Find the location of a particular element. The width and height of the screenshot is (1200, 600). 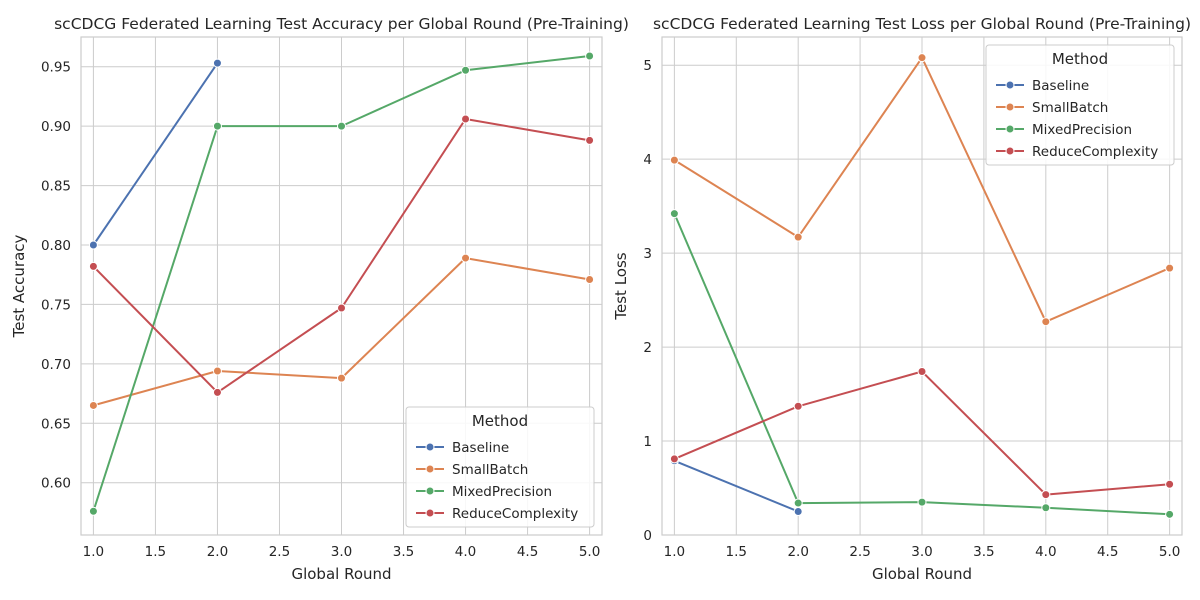

loss-legend-label-mixed-precision: MixedPrecision is located at coordinates (1082, 130).